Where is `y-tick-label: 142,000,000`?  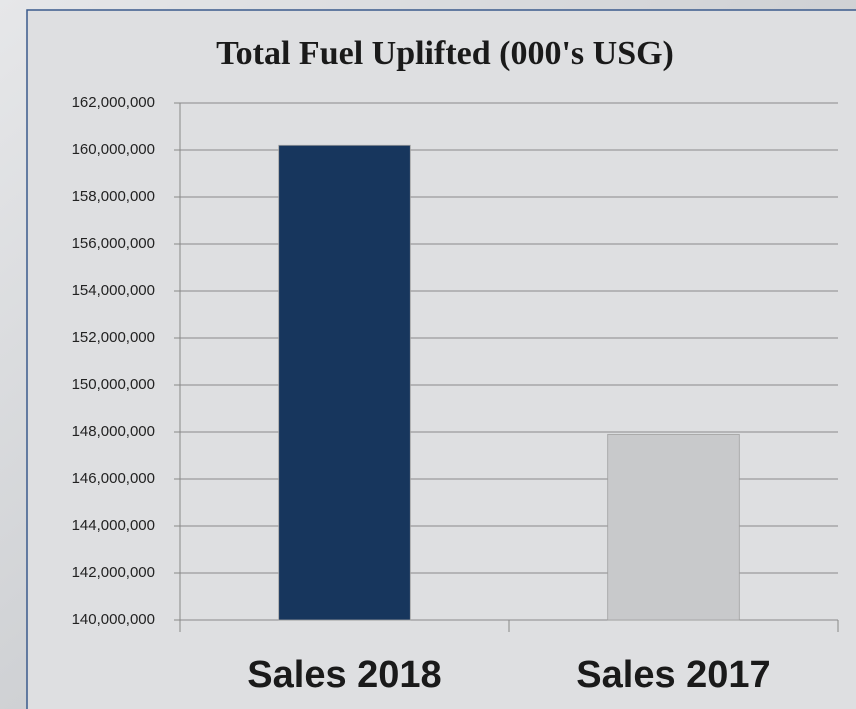 y-tick-label: 142,000,000 is located at coordinates (113, 572).